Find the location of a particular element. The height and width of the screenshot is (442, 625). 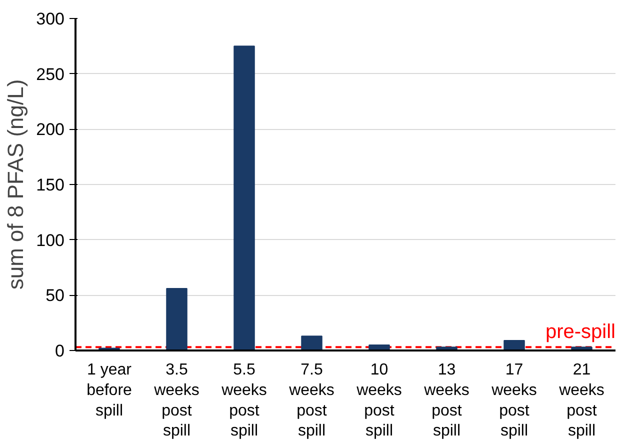

x-tick-label: 7.5 weeks post spill is located at coordinates (311, 401).